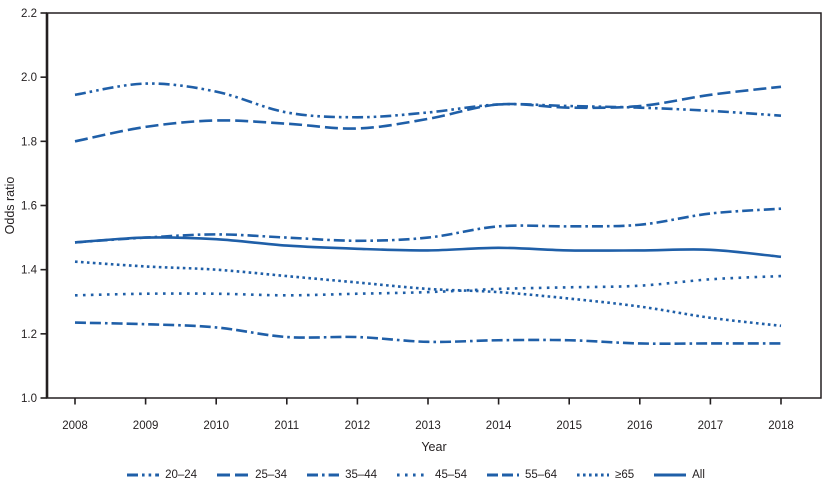 This screenshot has height=490, width=831. I want to click on legend-item: 25–34, so click(251, 475).